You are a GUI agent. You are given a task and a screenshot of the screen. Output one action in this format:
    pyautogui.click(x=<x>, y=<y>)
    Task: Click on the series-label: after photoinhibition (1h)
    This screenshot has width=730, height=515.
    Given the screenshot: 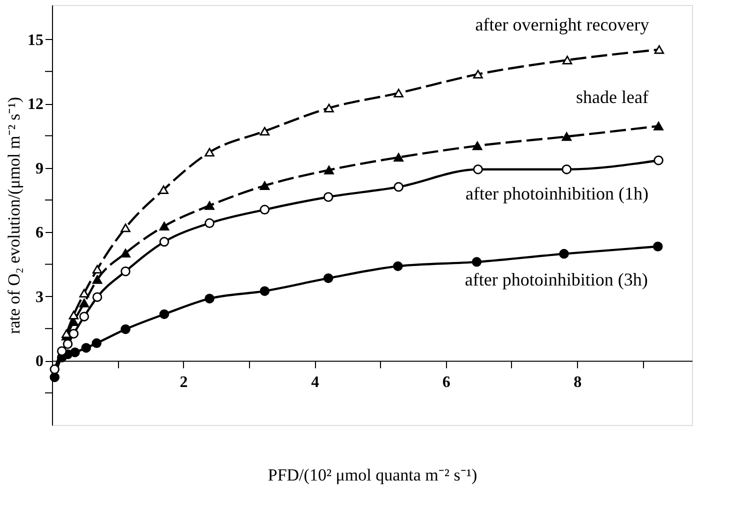 What is the action you would take?
    pyautogui.click(x=557, y=193)
    